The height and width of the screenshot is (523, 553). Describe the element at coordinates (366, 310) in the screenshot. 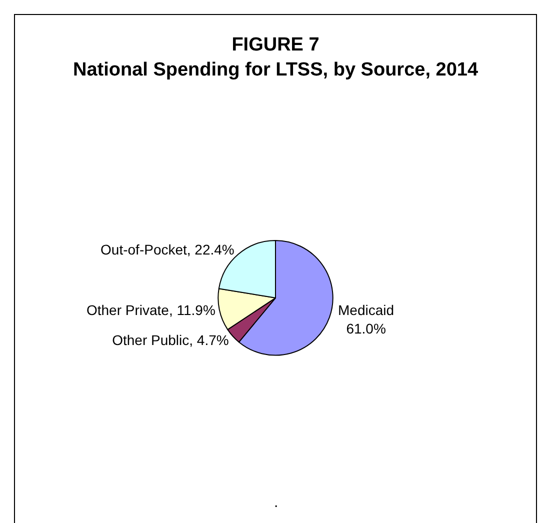

I see `slice-label: Medicaid` at that location.